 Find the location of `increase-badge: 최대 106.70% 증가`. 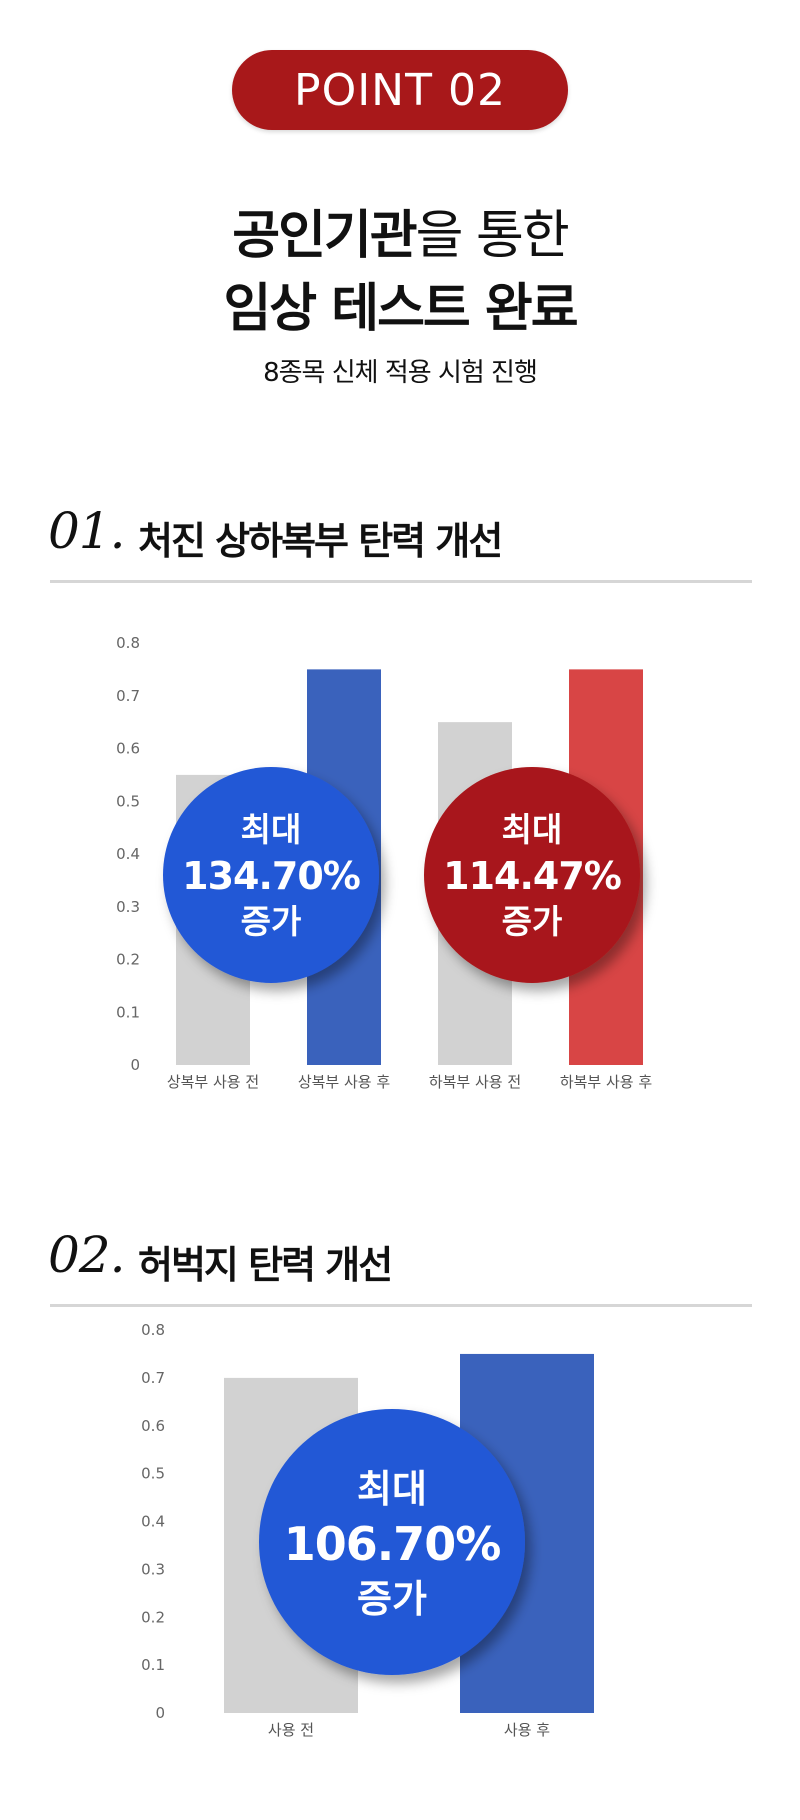

increase-badge: 최대 106.70% 증가 is located at coordinates (392, 1542).